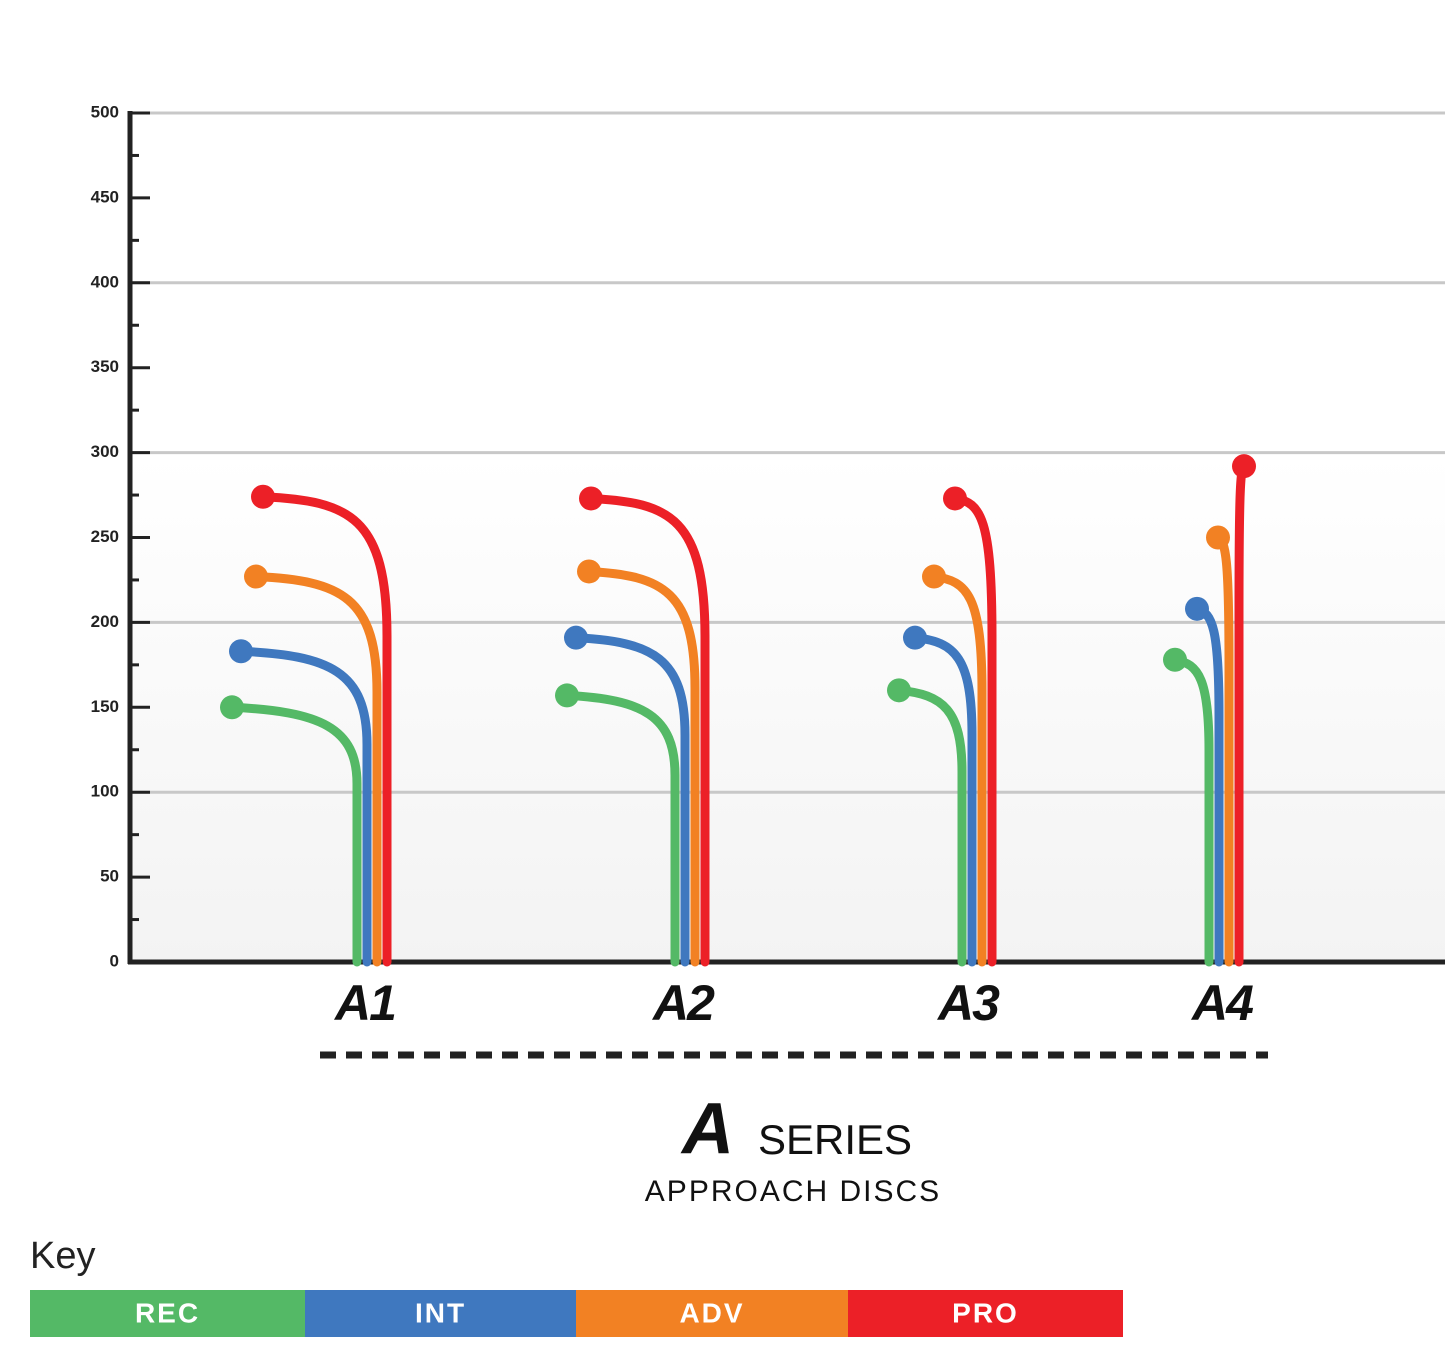 This screenshot has width=1445, height=1368. What do you see at coordinates (105, 451) in the screenshot?
I see `y-tick-label: 300` at bounding box center [105, 451].